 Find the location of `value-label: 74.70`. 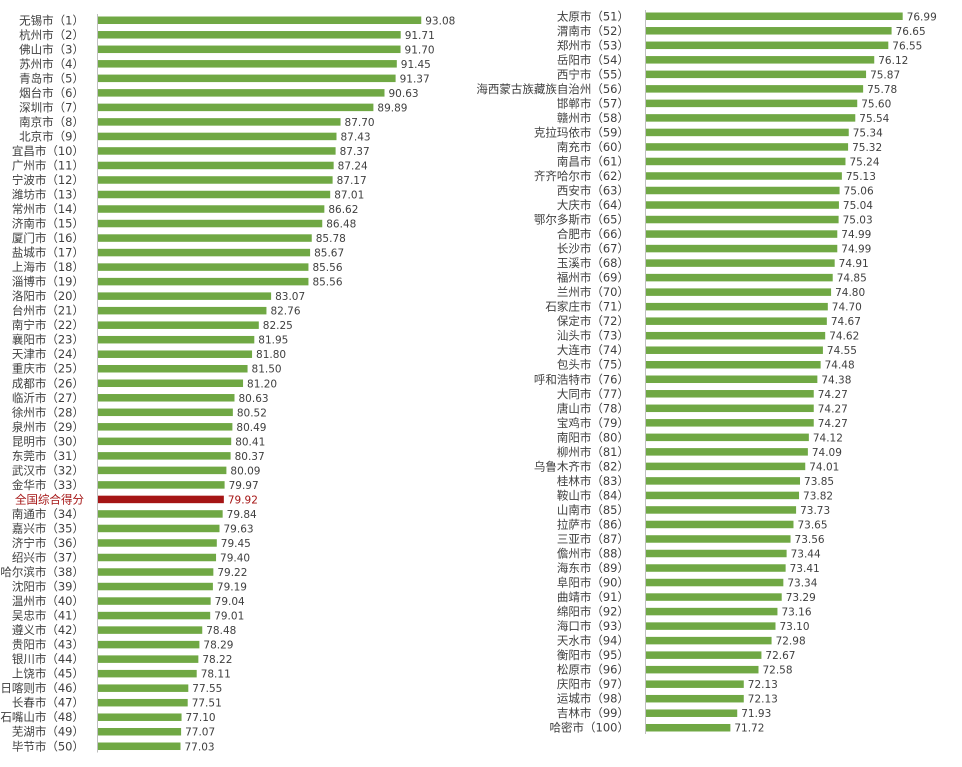

value-label: 74.70 is located at coordinates (847, 308).